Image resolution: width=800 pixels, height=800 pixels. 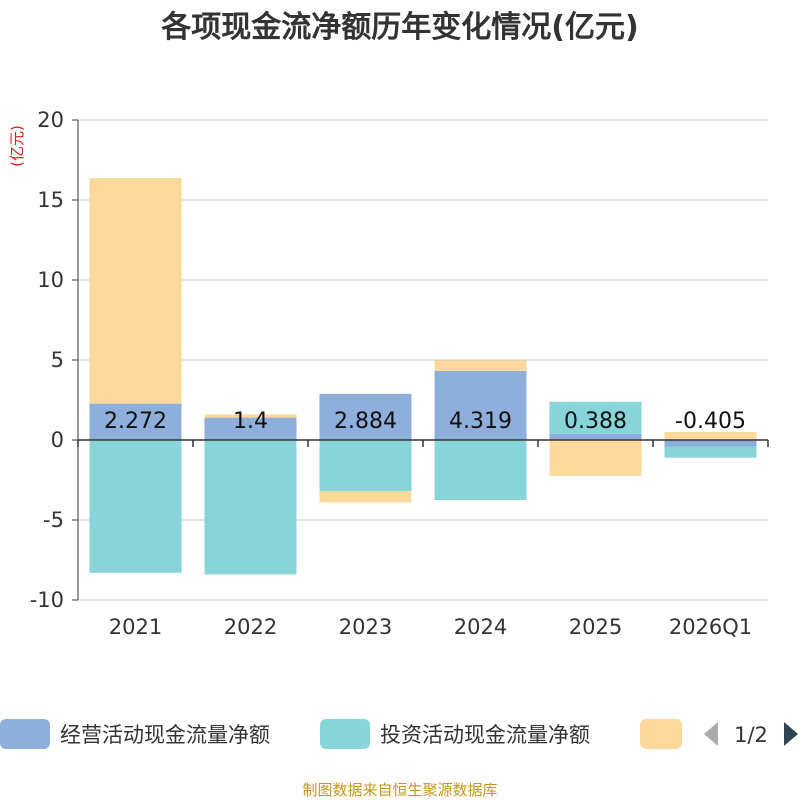 I want to click on legend-label: 经营活动现金流量净额, so click(x=165, y=735).